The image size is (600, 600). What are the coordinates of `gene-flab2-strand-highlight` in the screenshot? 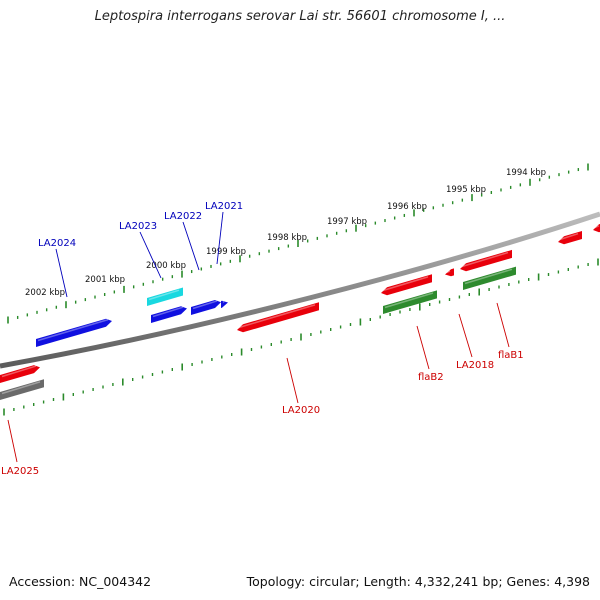 It's located at (409, 300).